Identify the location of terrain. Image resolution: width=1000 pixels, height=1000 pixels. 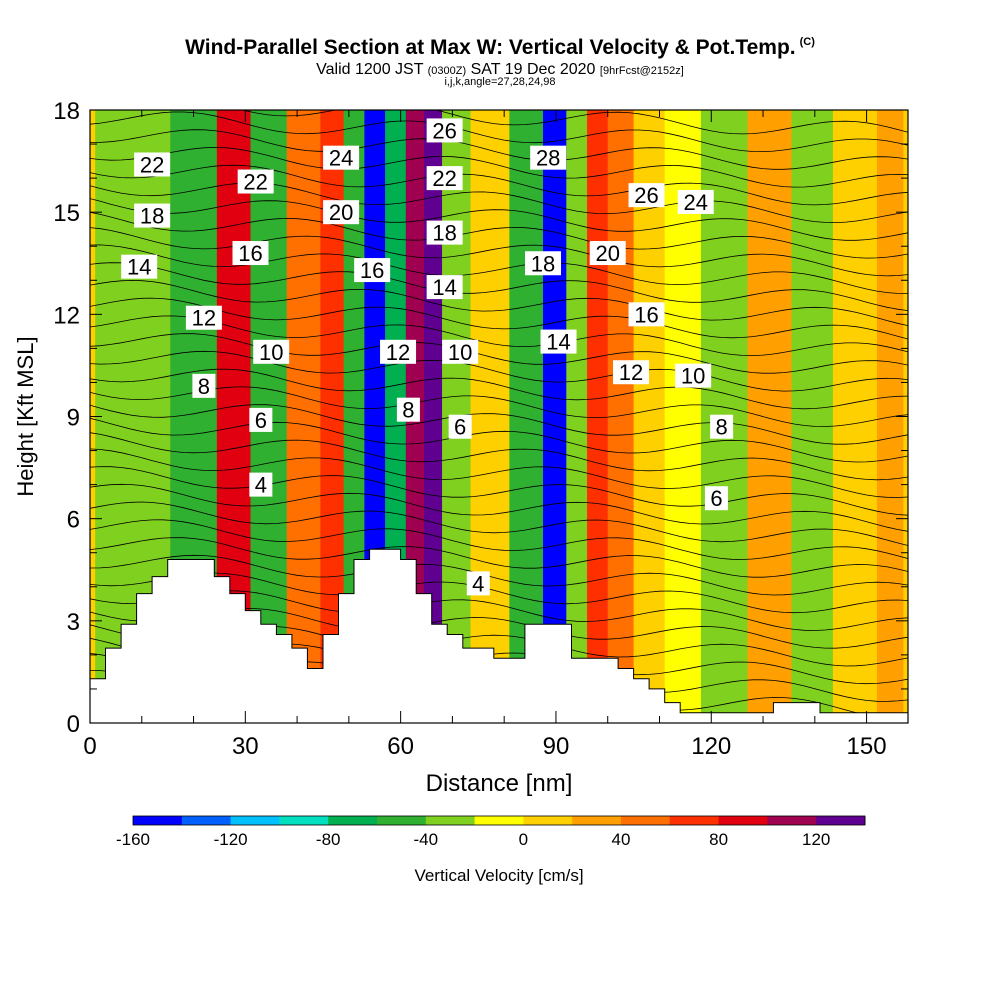
(499, 635).